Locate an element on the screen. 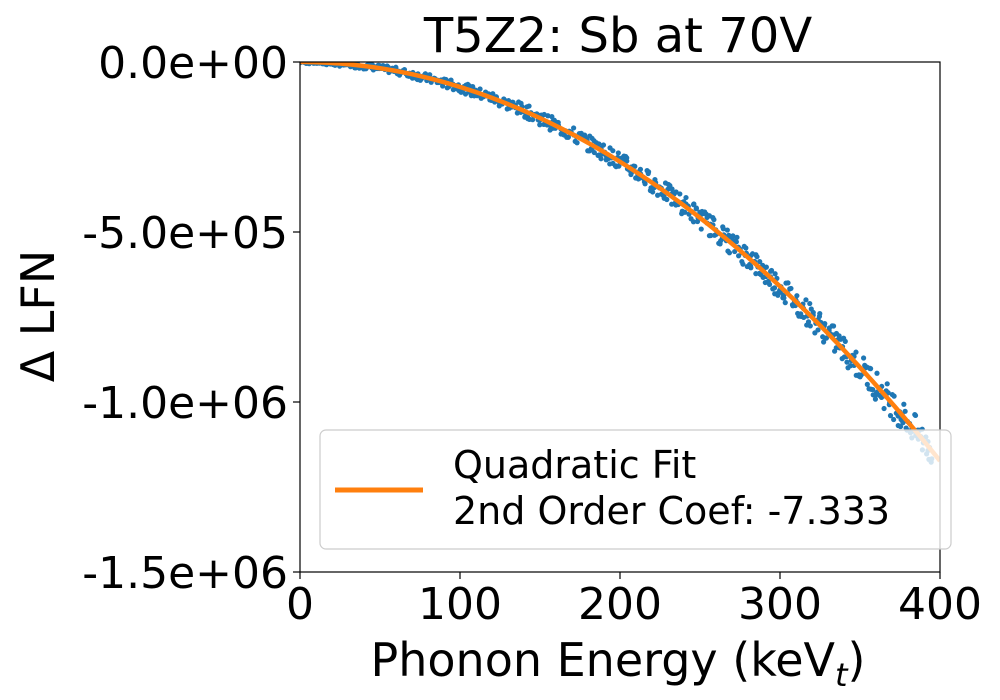 The height and width of the screenshot is (700, 1000). x-tick-label: 0 is located at coordinates (300, 604).